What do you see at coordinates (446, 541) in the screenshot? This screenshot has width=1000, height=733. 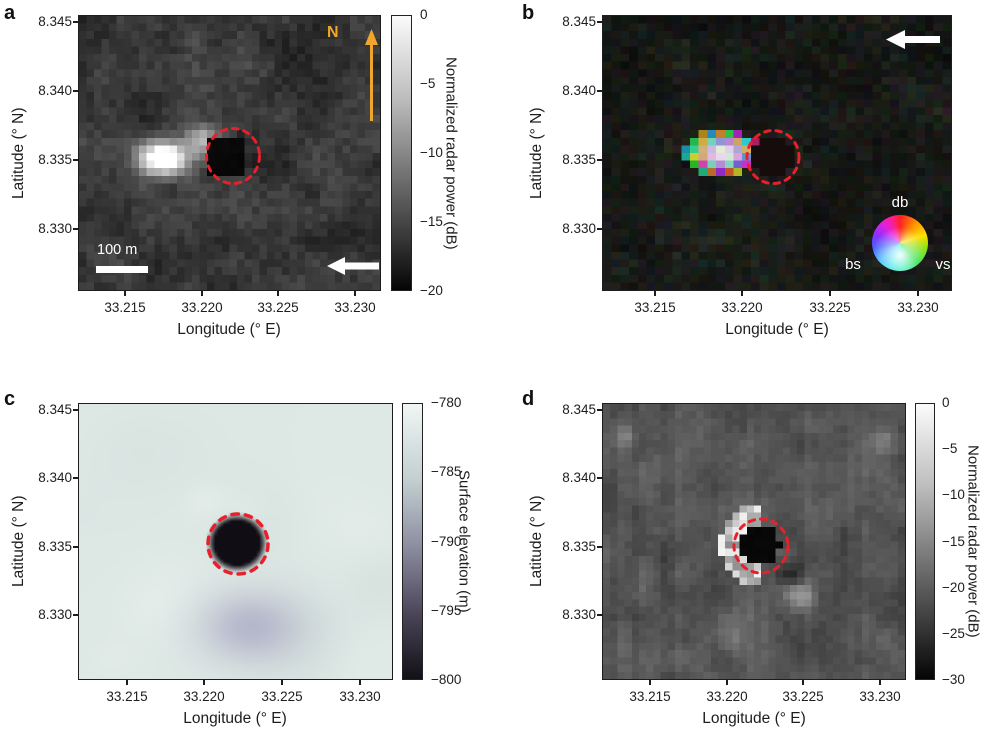 I see `colorbar-tick: −790` at bounding box center [446, 541].